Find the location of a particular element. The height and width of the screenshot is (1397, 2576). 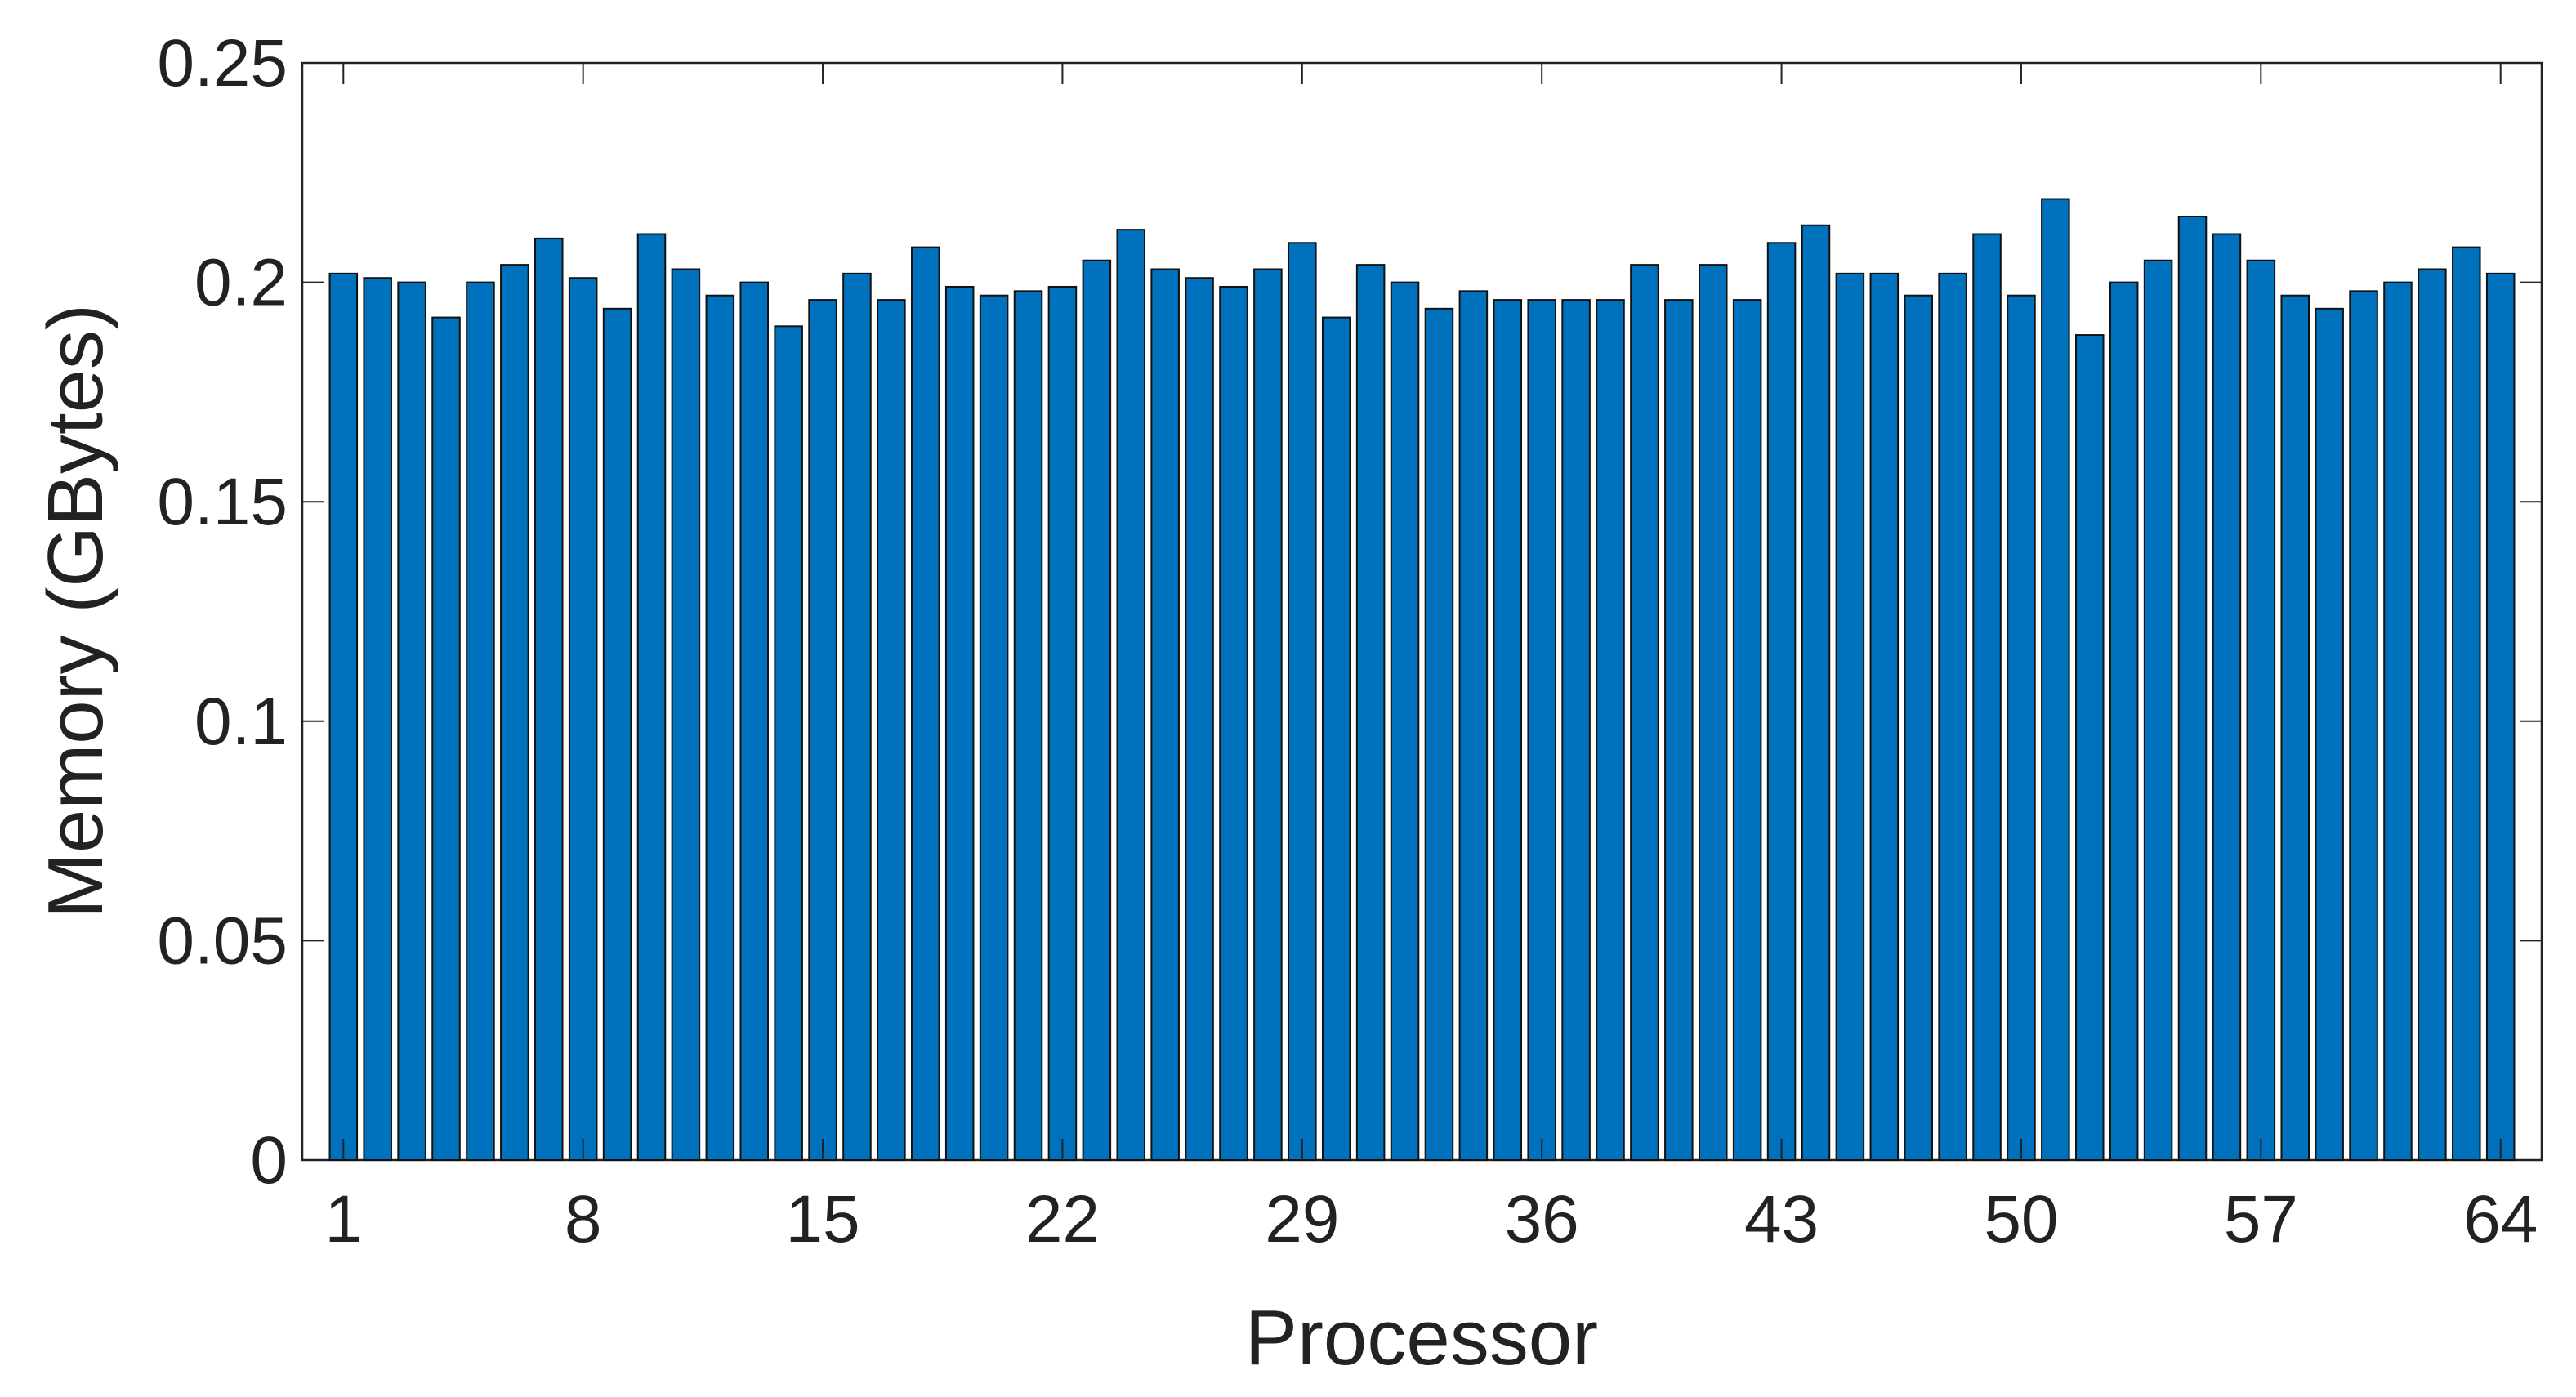

x-axis-label: Processor is located at coordinates (1422, 1337).